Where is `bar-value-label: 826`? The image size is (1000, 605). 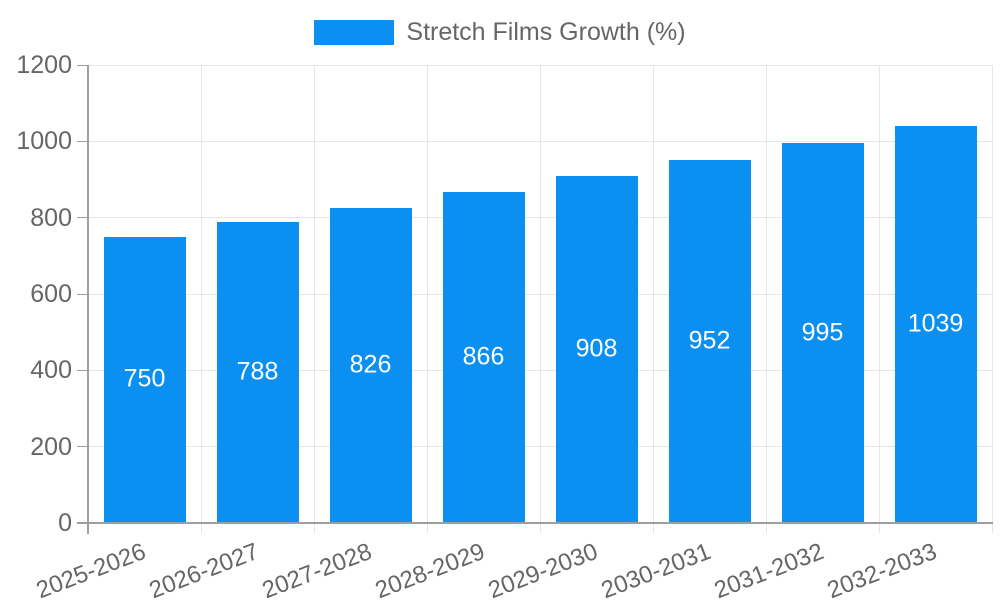
bar-value-label: 826 is located at coordinates (370, 364).